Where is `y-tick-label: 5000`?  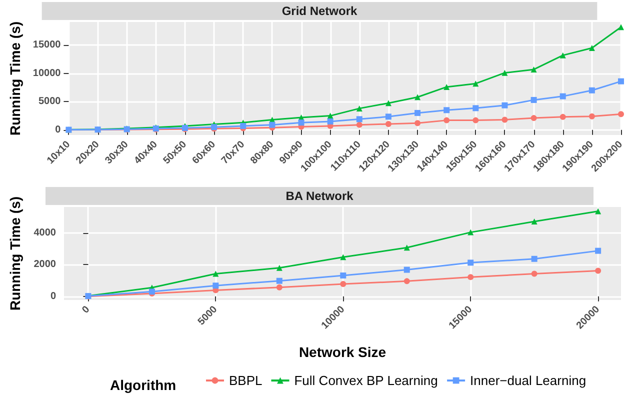
y-tick-label: 5000 is located at coordinates (50, 102).